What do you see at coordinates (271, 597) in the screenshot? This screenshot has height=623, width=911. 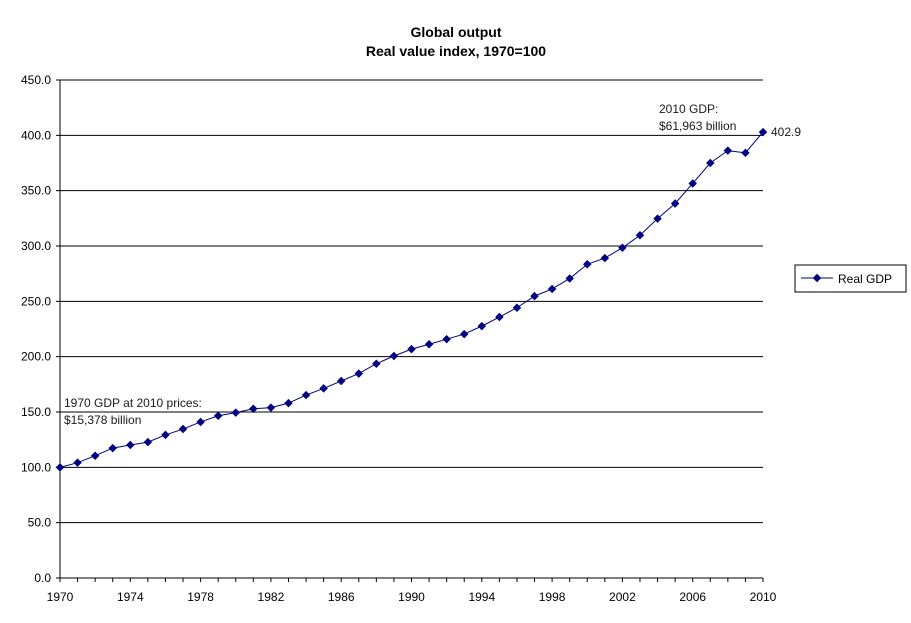 I see `x-tick-label: 1982` at bounding box center [271, 597].